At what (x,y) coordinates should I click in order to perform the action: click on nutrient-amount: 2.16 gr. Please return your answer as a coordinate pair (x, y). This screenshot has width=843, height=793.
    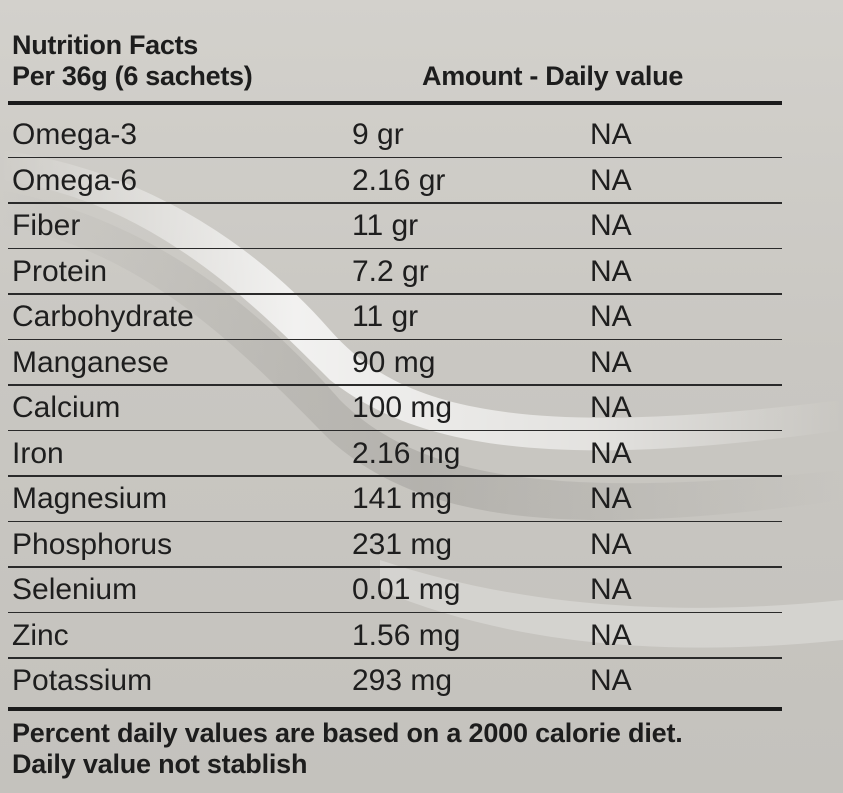
    Looking at the image, I should click on (399, 180).